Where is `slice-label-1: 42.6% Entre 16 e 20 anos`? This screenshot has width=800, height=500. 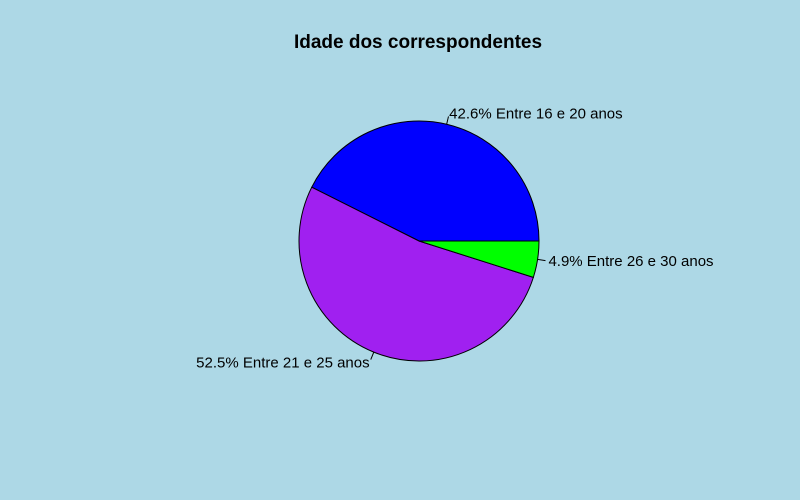 slice-label-1: 42.6% Entre 16 e 20 anos is located at coordinates (535, 114).